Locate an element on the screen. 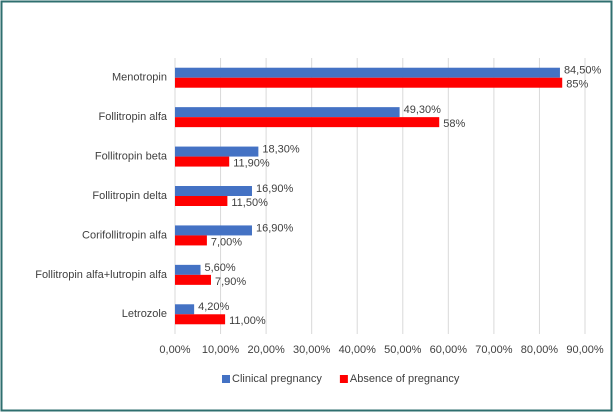 Image resolution: width=613 pixels, height=412 pixels. x-tick-label: 10,00% is located at coordinates (221, 350).